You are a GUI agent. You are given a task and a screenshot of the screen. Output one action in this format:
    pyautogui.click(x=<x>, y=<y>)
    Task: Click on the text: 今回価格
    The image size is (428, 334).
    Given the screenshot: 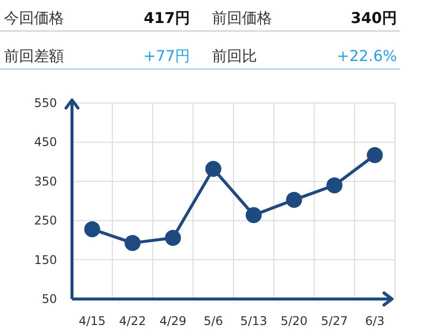 What is the action you would take?
    pyautogui.click(x=34, y=18)
    